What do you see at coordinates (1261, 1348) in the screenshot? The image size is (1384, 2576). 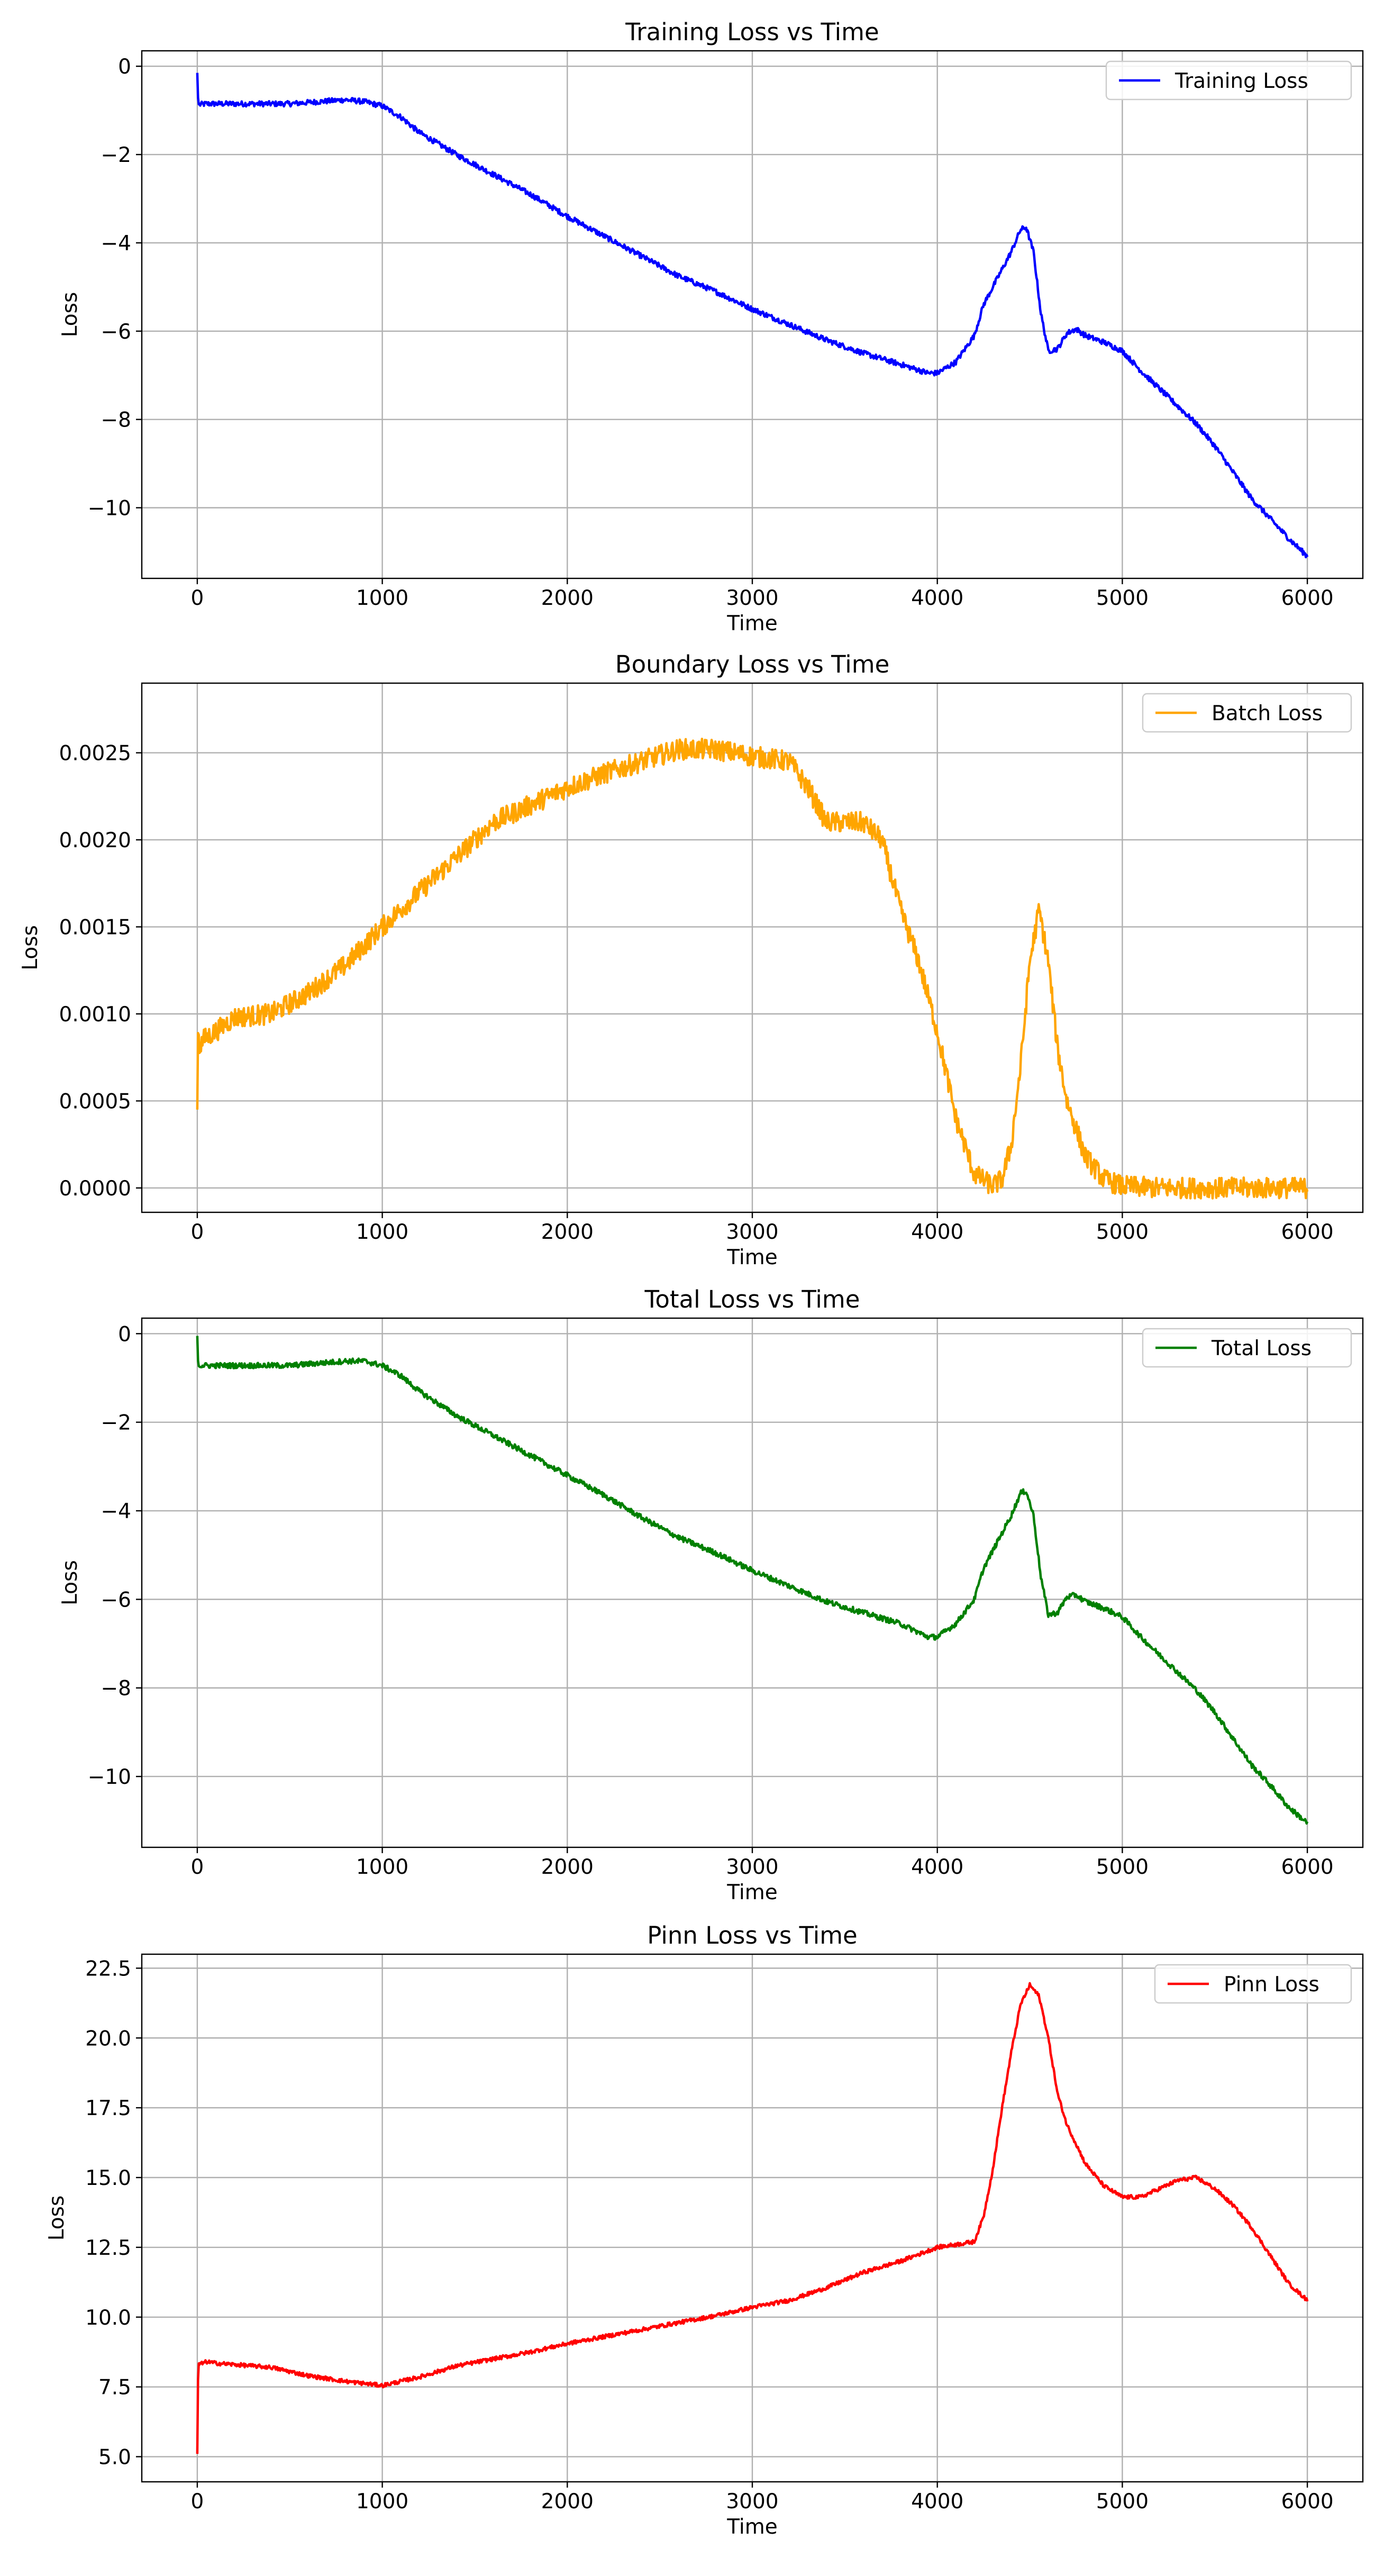 I see `chart3-legend-label: Total Loss` at bounding box center [1261, 1348].